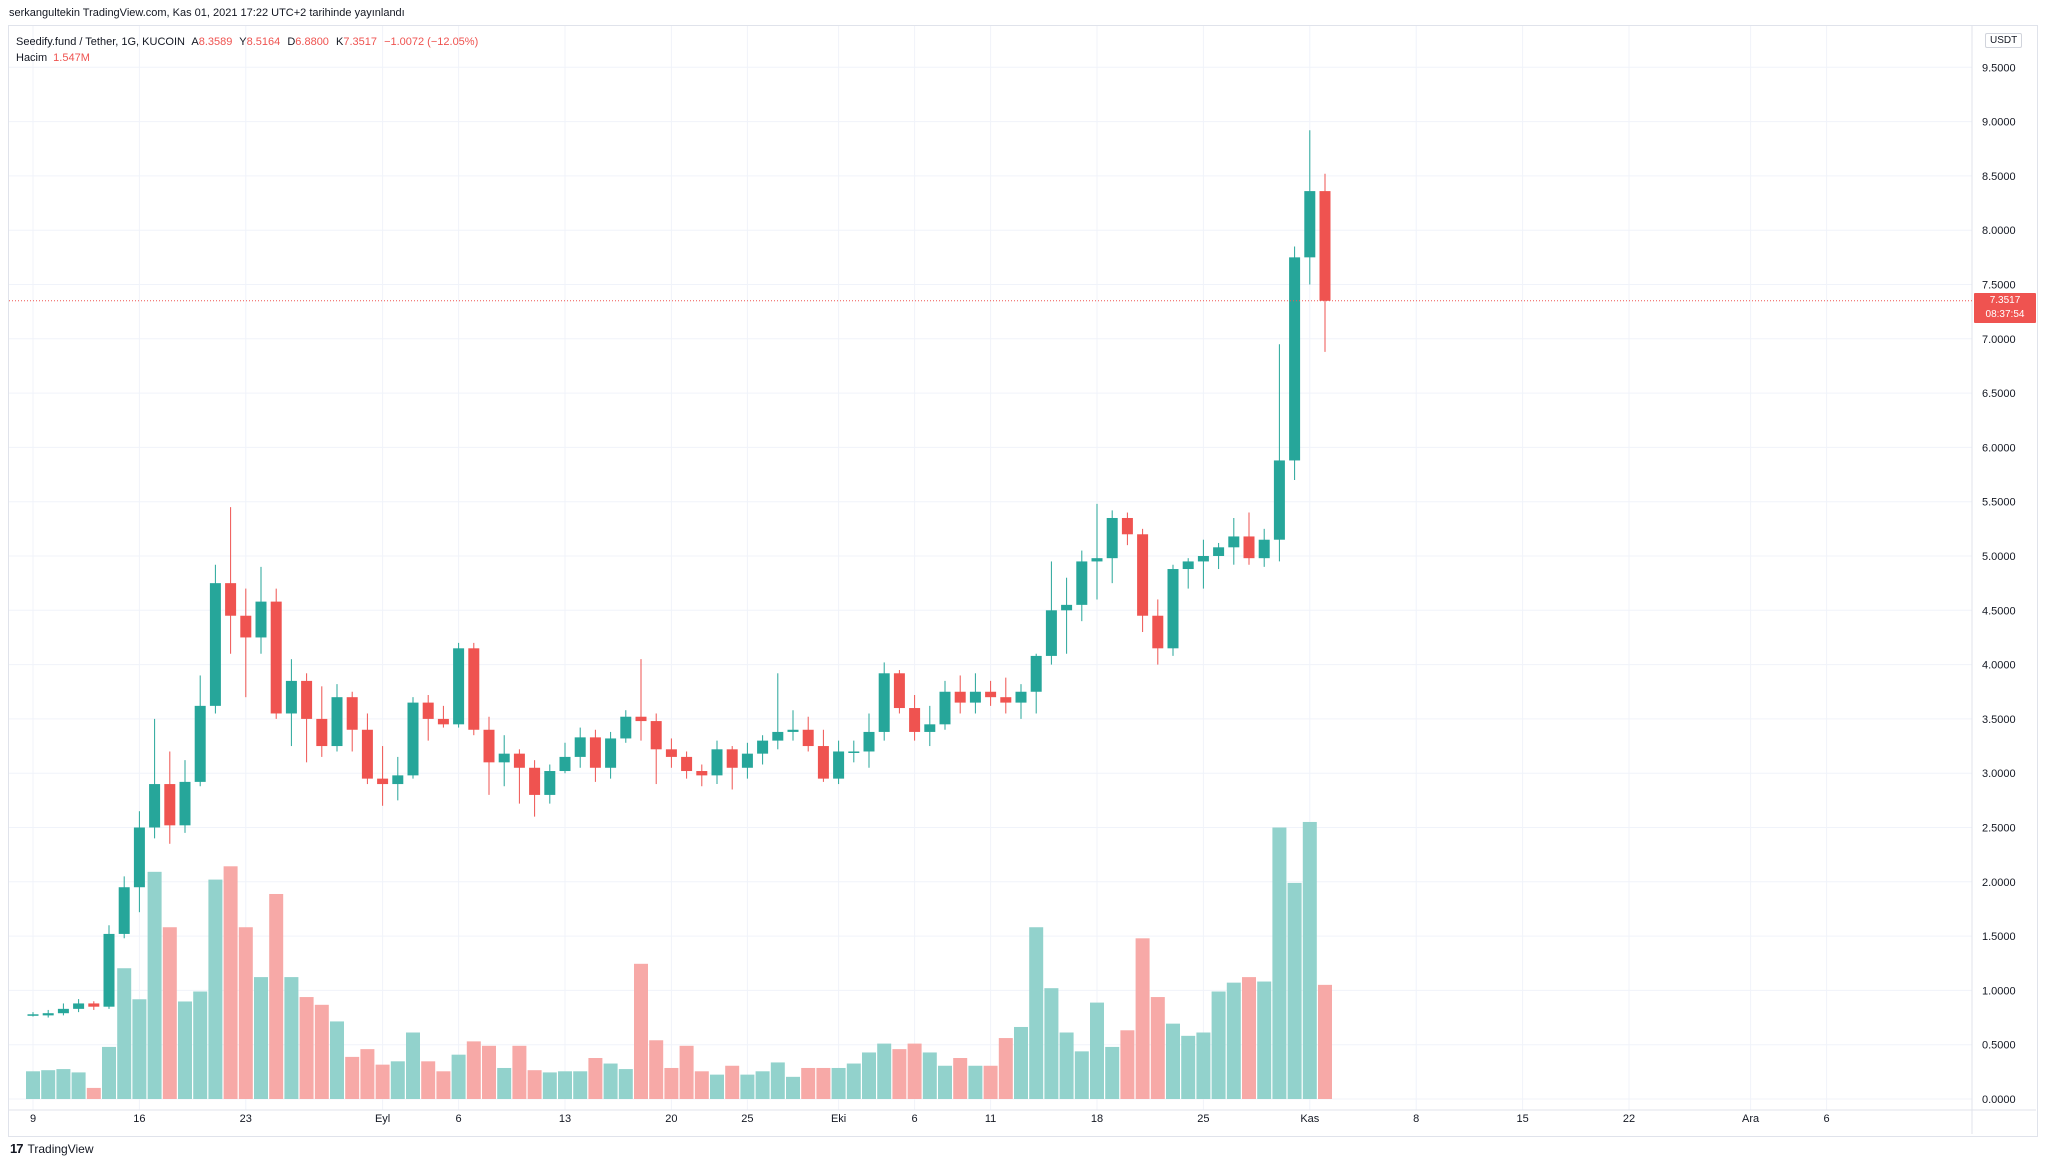 This screenshot has height=1167, width=2048. I want to click on time-tick-label: Eki, so click(838, 1119).